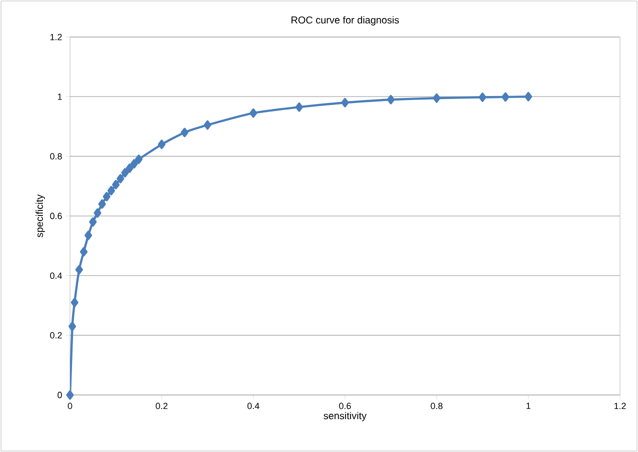 The image size is (638, 452). I want to click on x-tick-label: 1, so click(528, 405).